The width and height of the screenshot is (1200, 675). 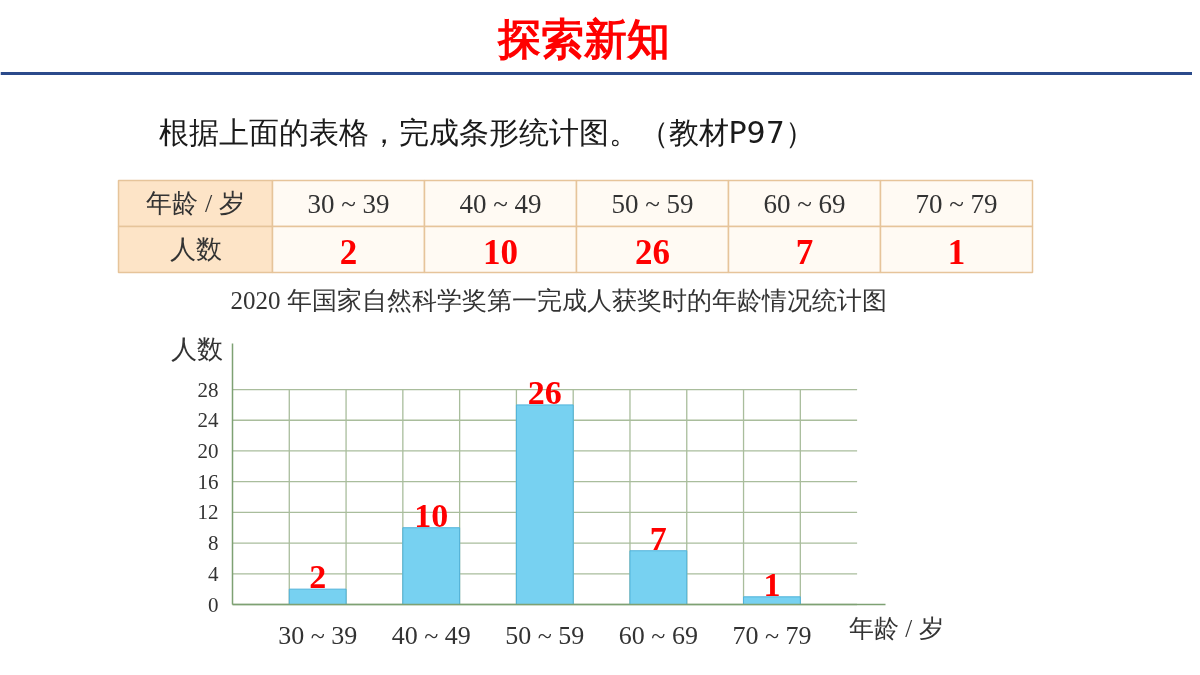 I want to click on category-label: 50 ~ 59, so click(x=652, y=203).